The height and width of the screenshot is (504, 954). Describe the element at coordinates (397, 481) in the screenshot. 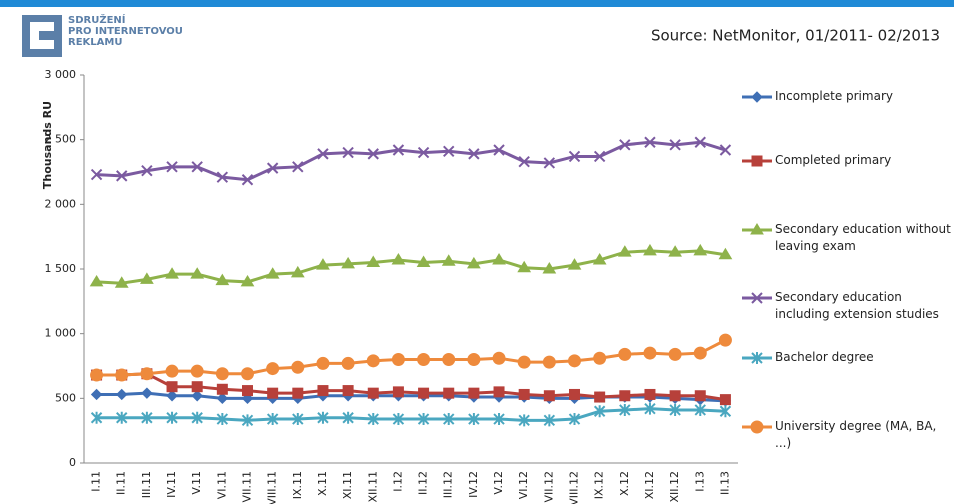

I see `x-tick-label: I.12` at that location.